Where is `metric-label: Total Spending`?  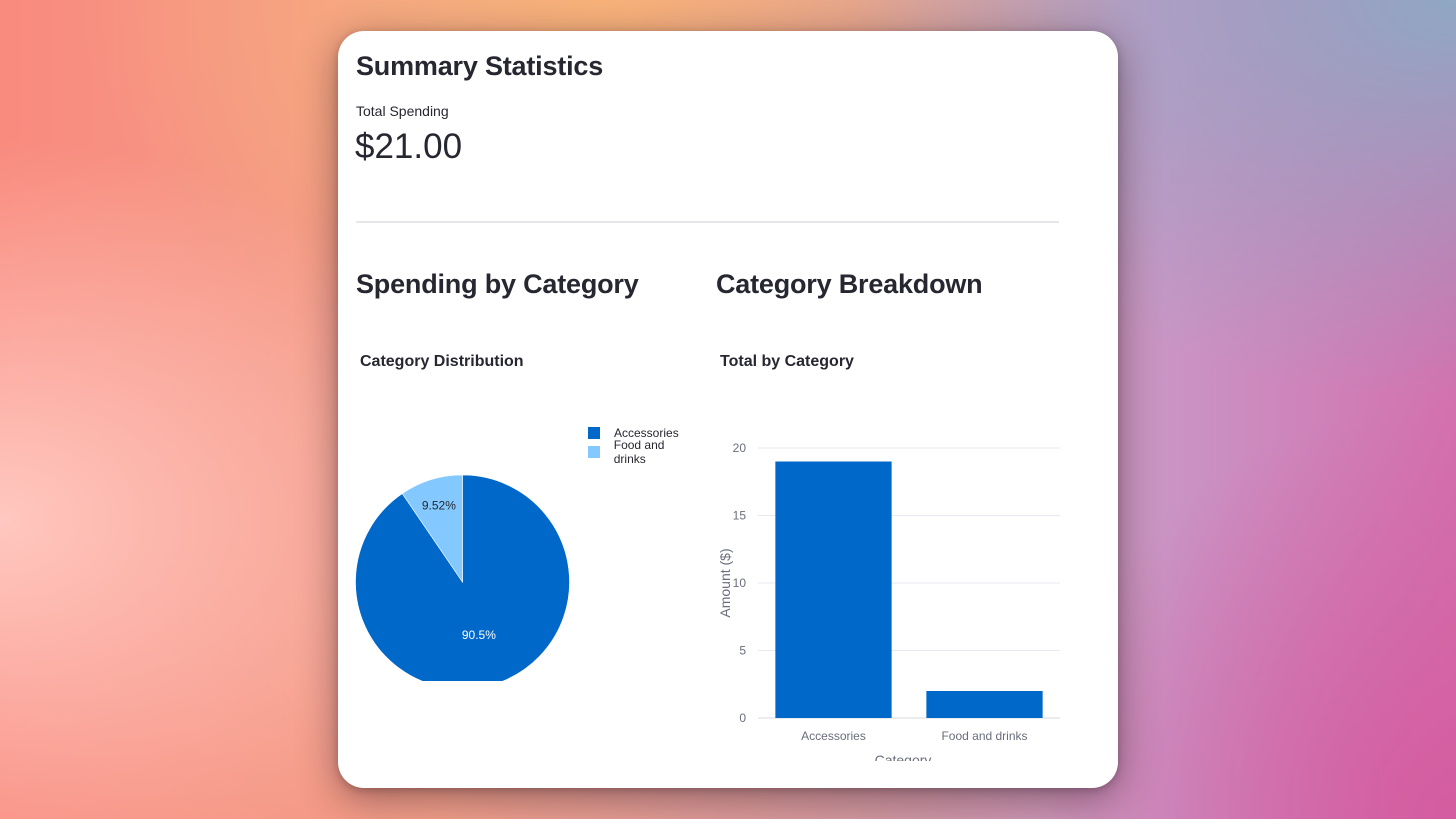 metric-label: Total Spending is located at coordinates (402, 111).